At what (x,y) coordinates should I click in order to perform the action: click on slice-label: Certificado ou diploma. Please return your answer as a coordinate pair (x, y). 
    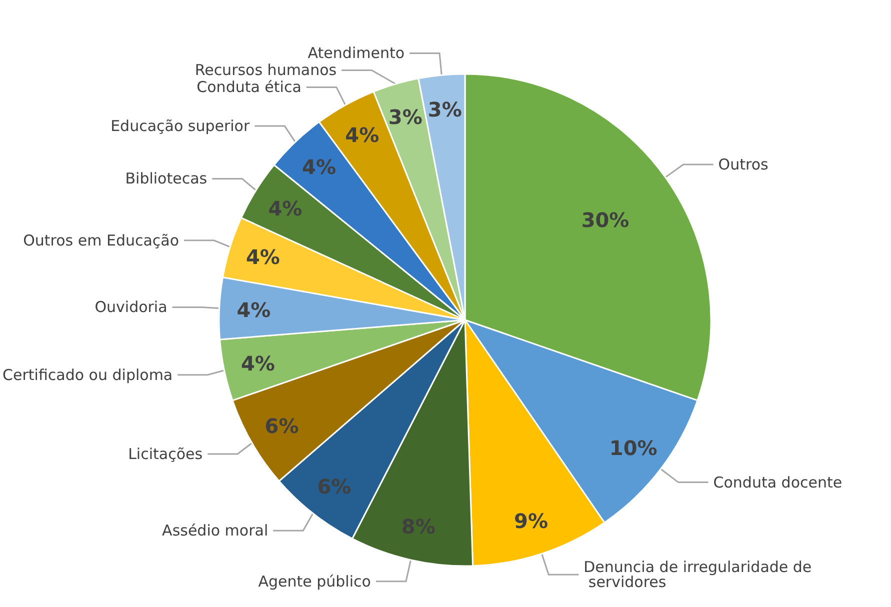
    Looking at the image, I should click on (87, 375).